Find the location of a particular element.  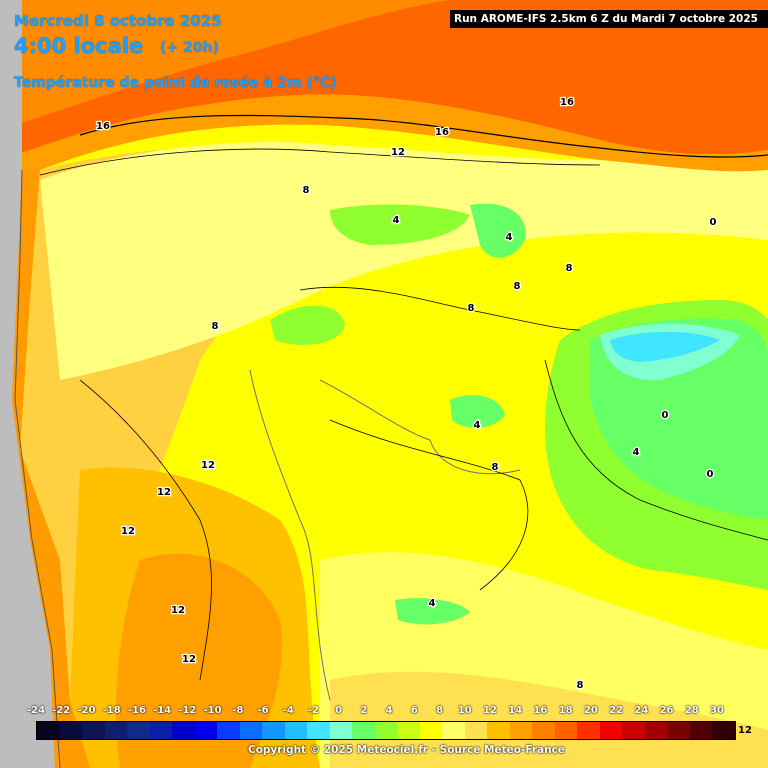

forecast-time: 4:00 locale is located at coordinates (79, 46).